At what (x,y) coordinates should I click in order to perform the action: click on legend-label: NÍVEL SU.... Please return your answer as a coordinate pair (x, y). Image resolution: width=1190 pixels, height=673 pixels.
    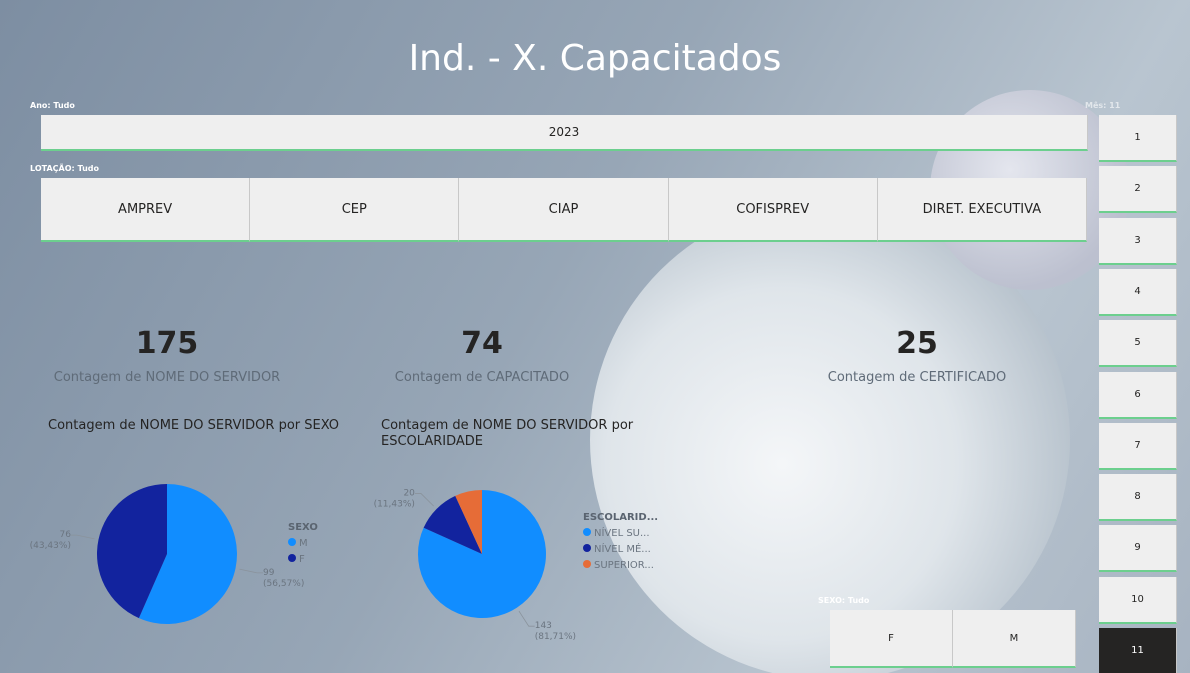
    Looking at the image, I should click on (622, 532).